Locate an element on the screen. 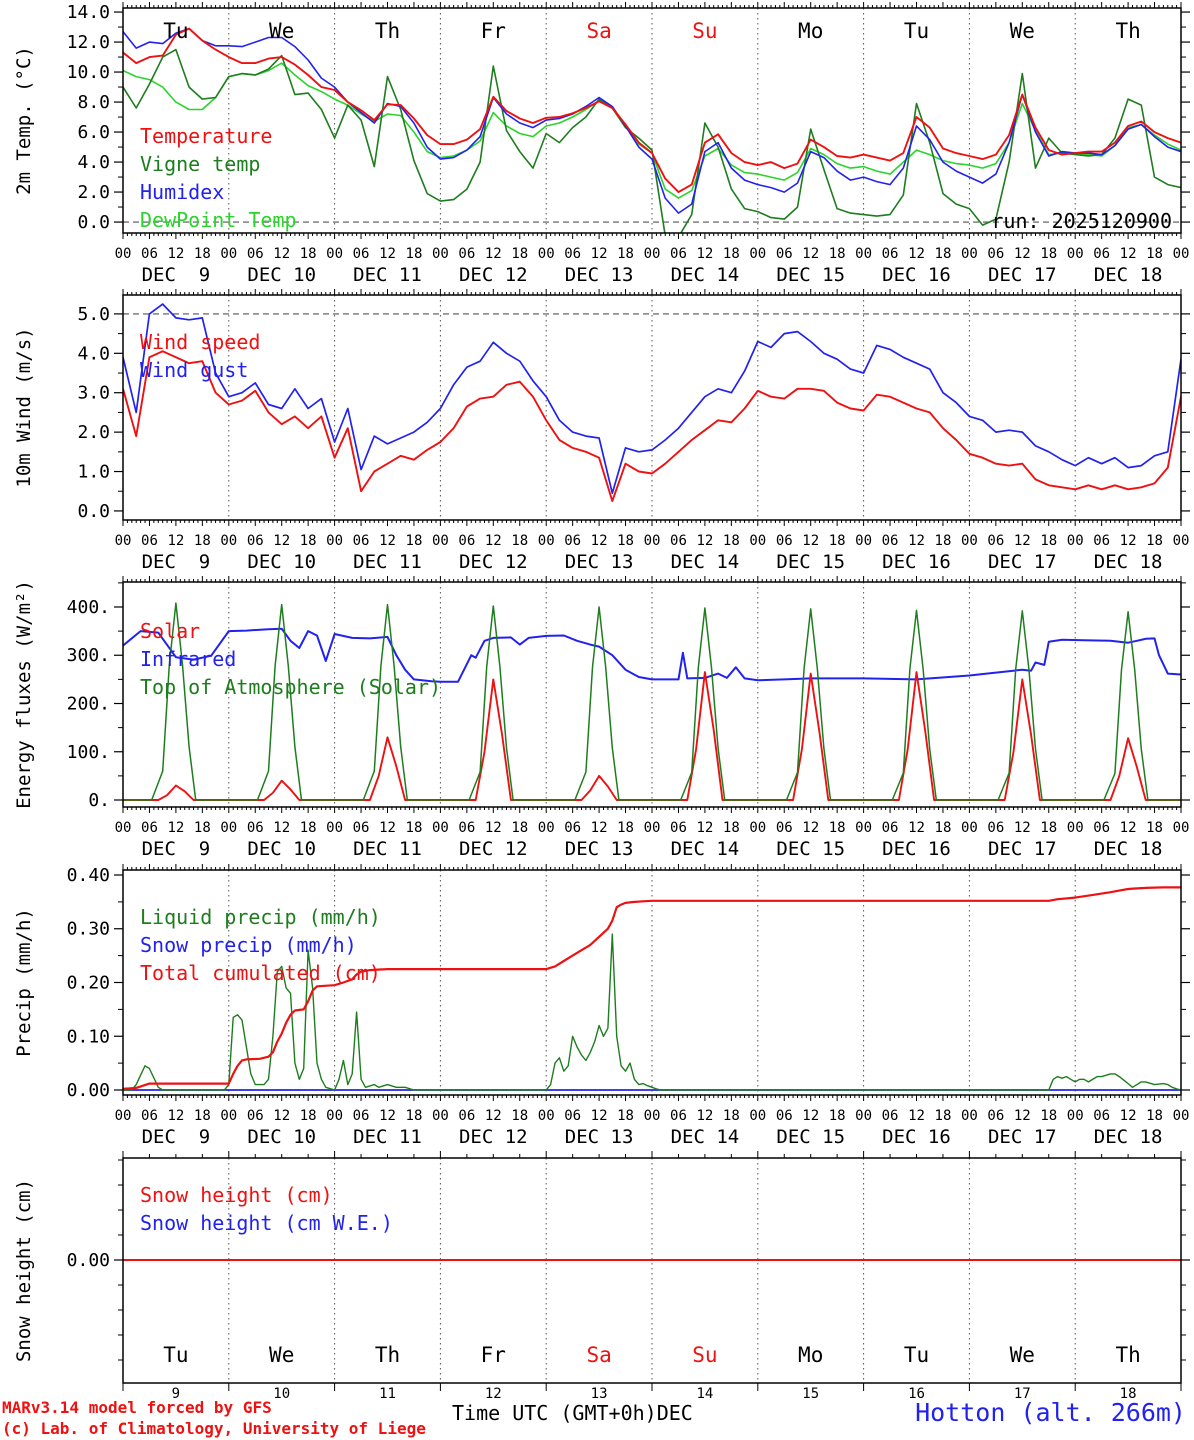  y-tick-label: 0.10 is located at coordinates (88, 1036).